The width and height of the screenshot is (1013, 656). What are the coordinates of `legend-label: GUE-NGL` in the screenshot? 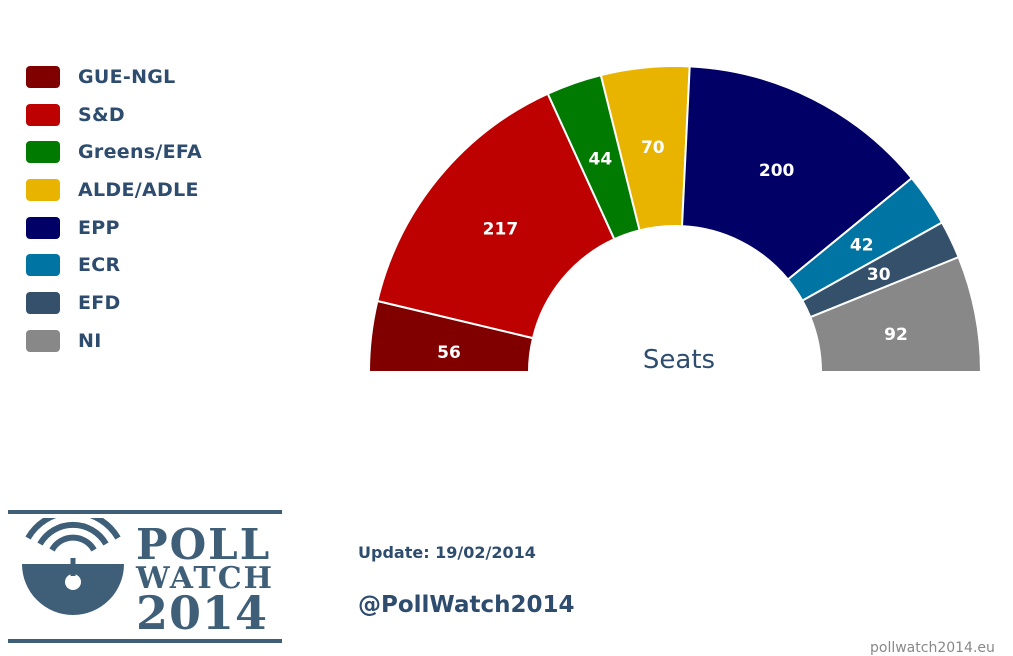 It's located at (127, 76).